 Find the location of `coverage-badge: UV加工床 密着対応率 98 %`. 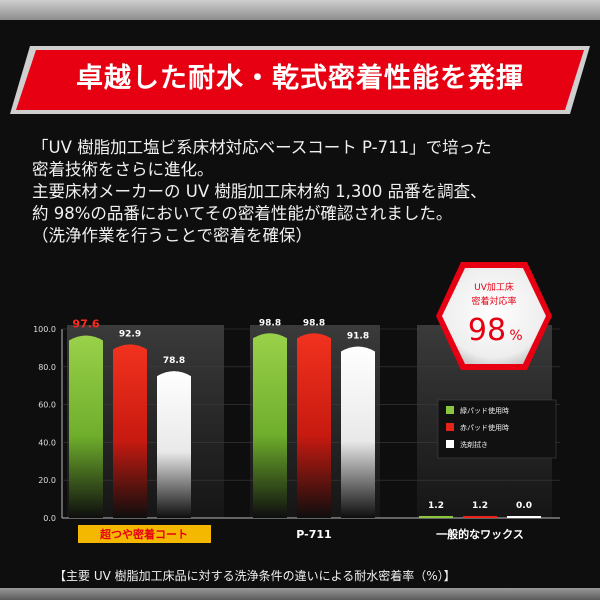

coverage-badge: UV加工床 密着対応率 98 % is located at coordinates (494, 316).